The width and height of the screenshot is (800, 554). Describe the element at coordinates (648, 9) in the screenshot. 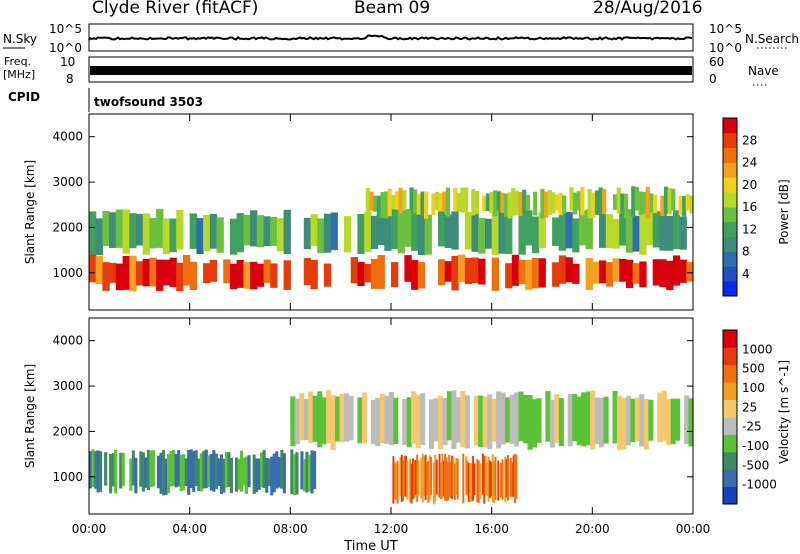

I see `date-label: 28/Aug/2016` at that location.